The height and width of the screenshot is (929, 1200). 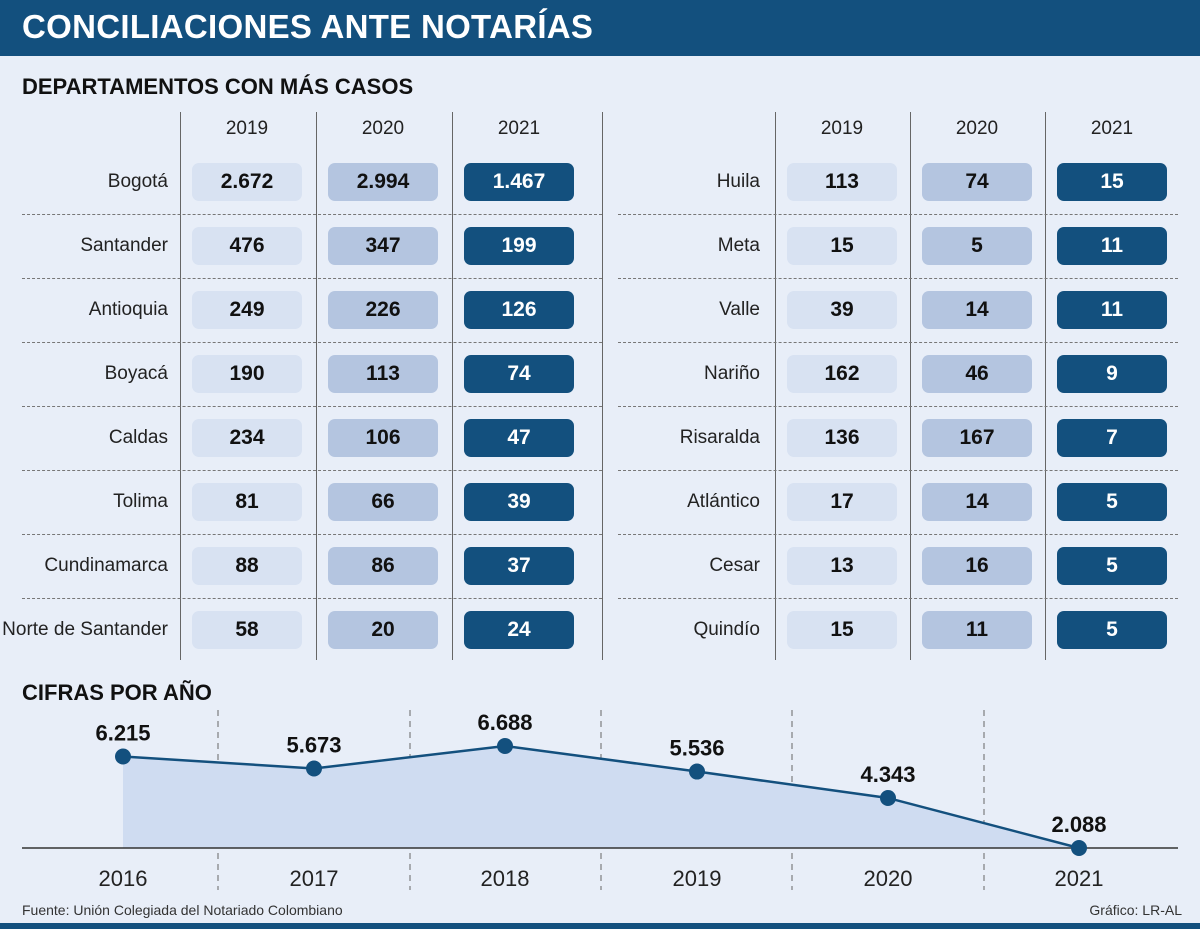 What do you see at coordinates (842, 374) in the screenshot?
I see `value-cell-2019: 162` at bounding box center [842, 374].